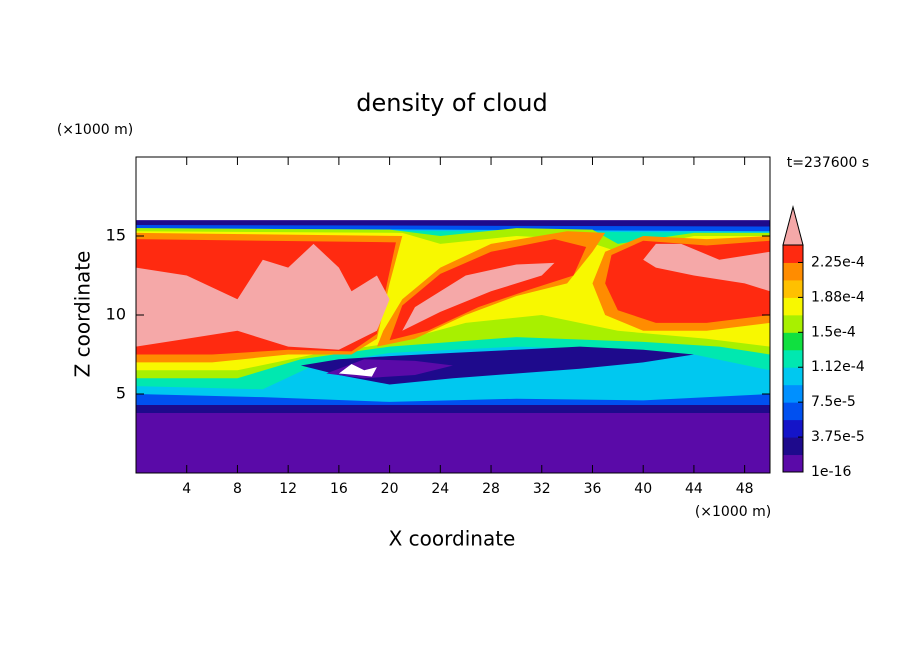  What do you see at coordinates (440, 489) in the screenshot?
I see `x-tick-label: 24` at bounding box center [440, 489].